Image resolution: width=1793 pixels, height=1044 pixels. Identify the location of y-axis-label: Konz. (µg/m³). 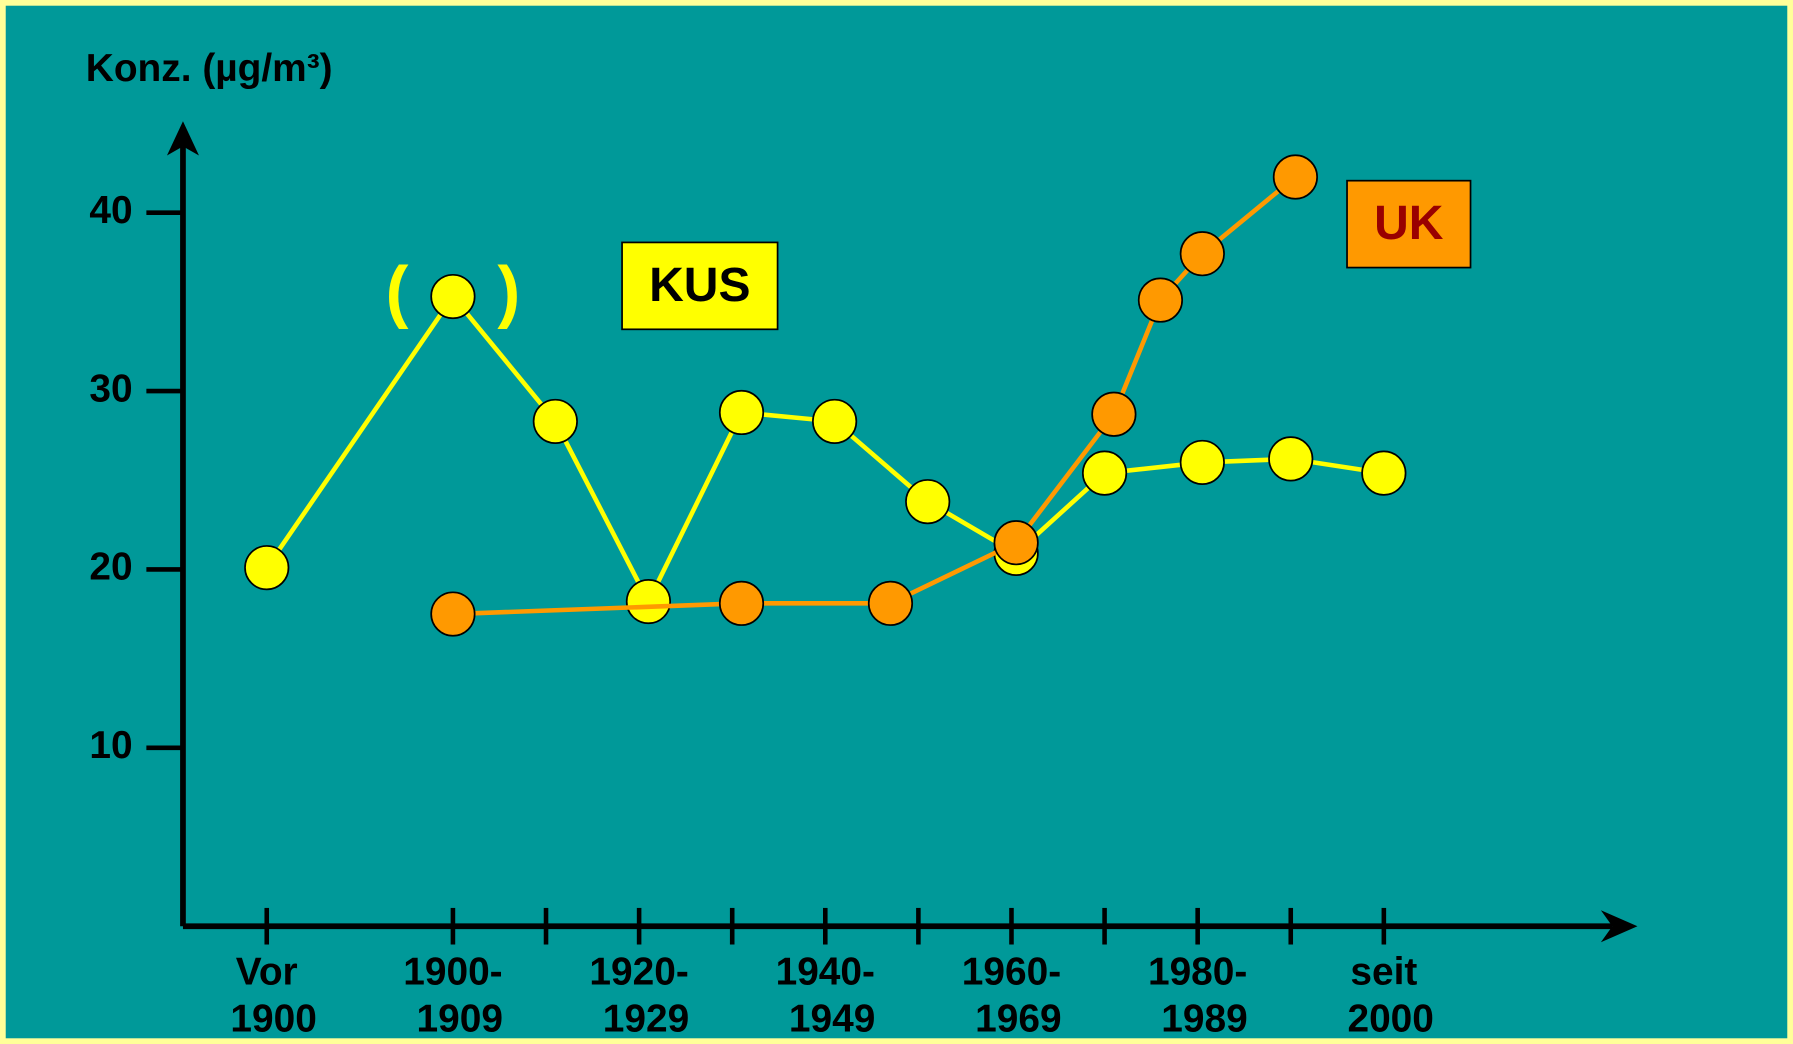
(209, 68).